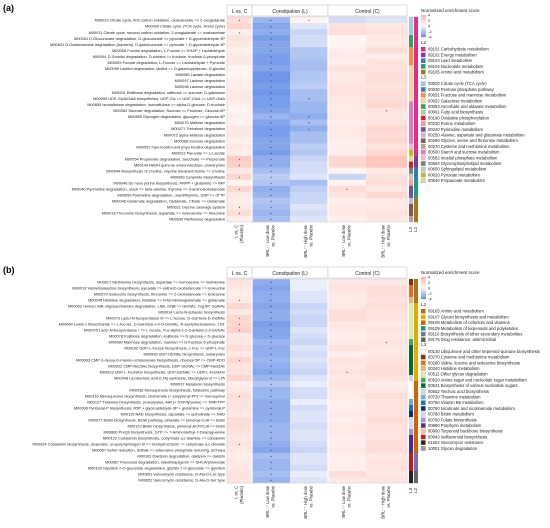 This screenshot has width=550, height=528. I want to click on legend-label: 01502 Vancomycin resistance, so click(456, 442).